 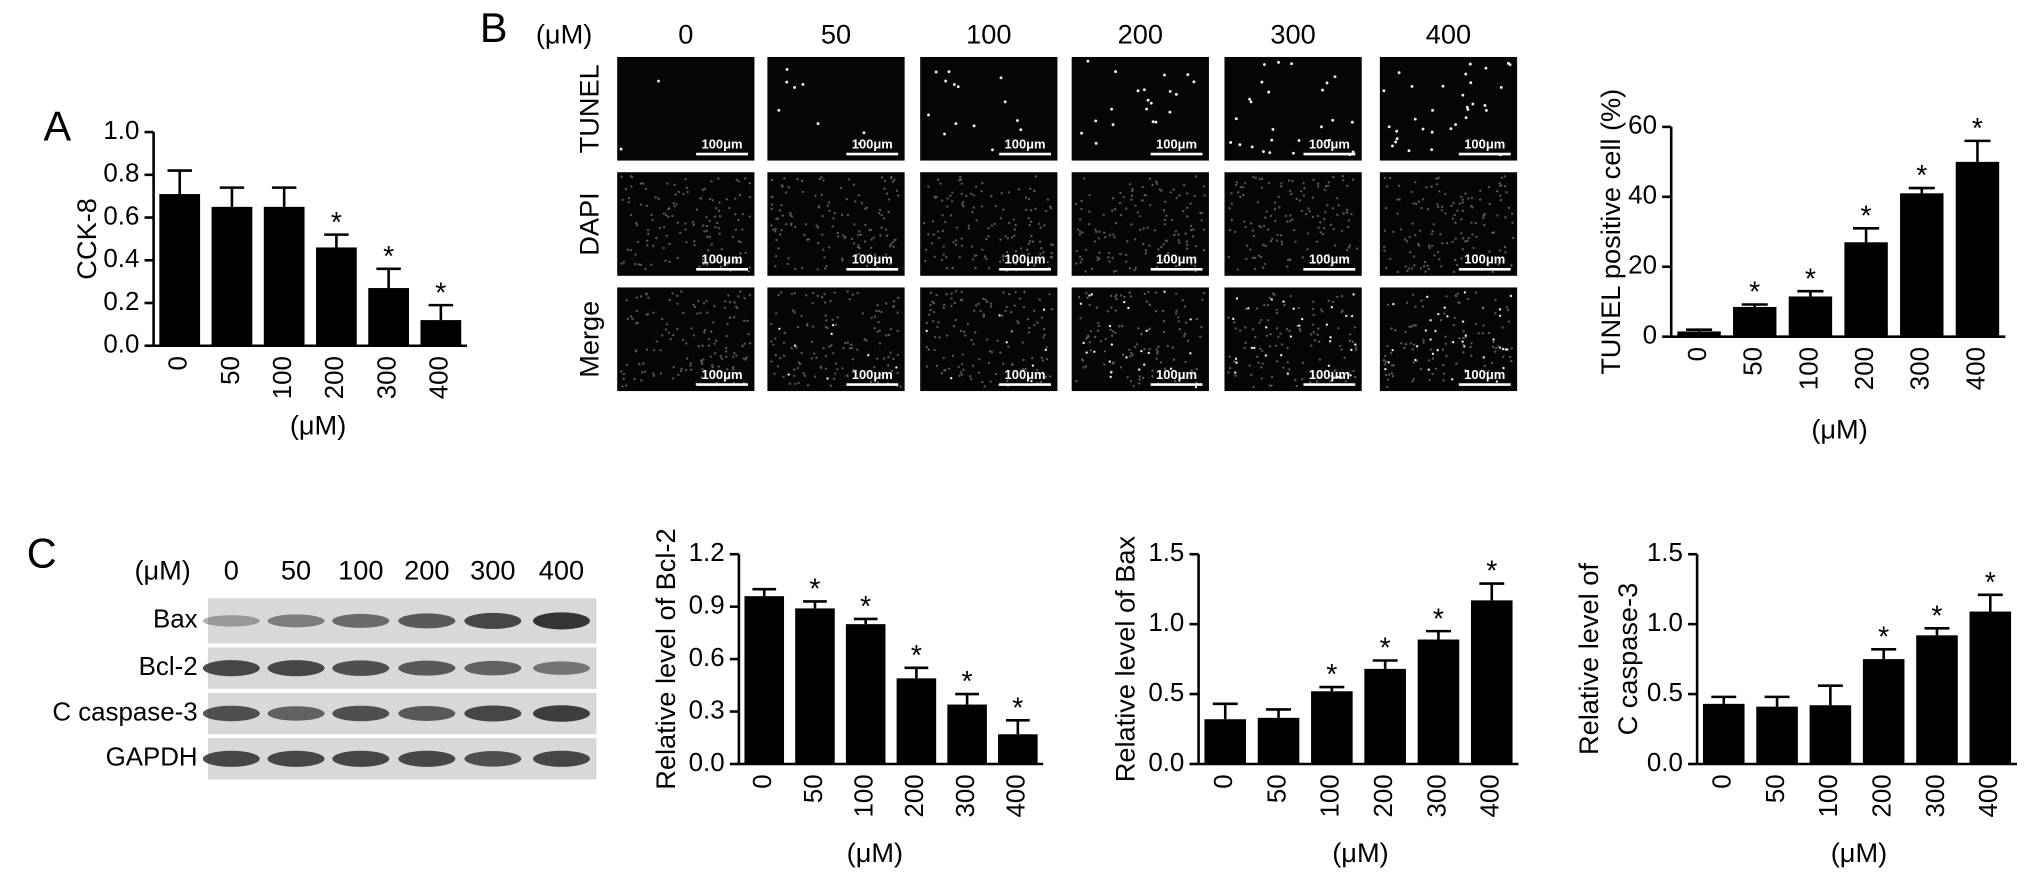 I want to click on x-tick-label: 300, so click(x=966, y=795).